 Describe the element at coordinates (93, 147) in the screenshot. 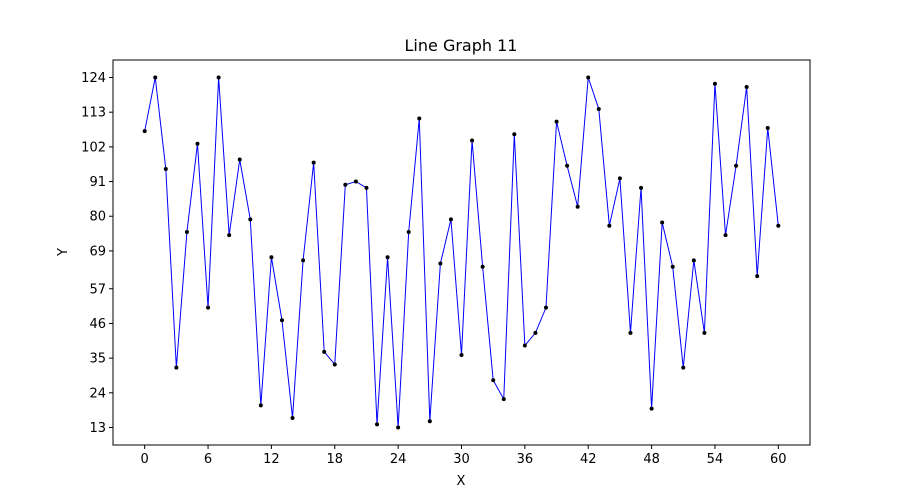

I see `y-tick-label: 102` at that location.